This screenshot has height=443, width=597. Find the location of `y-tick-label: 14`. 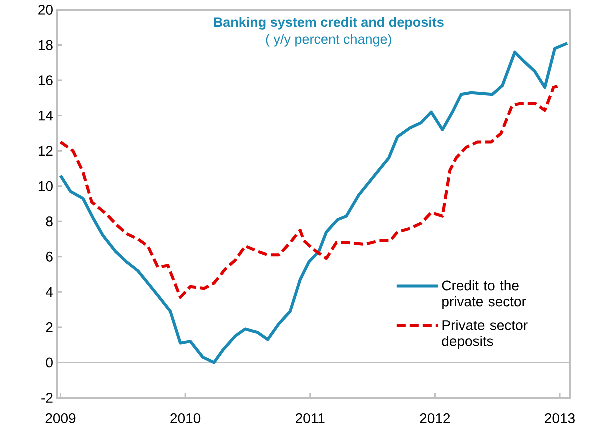

y-tick-label: 14 is located at coordinates (46, 115).